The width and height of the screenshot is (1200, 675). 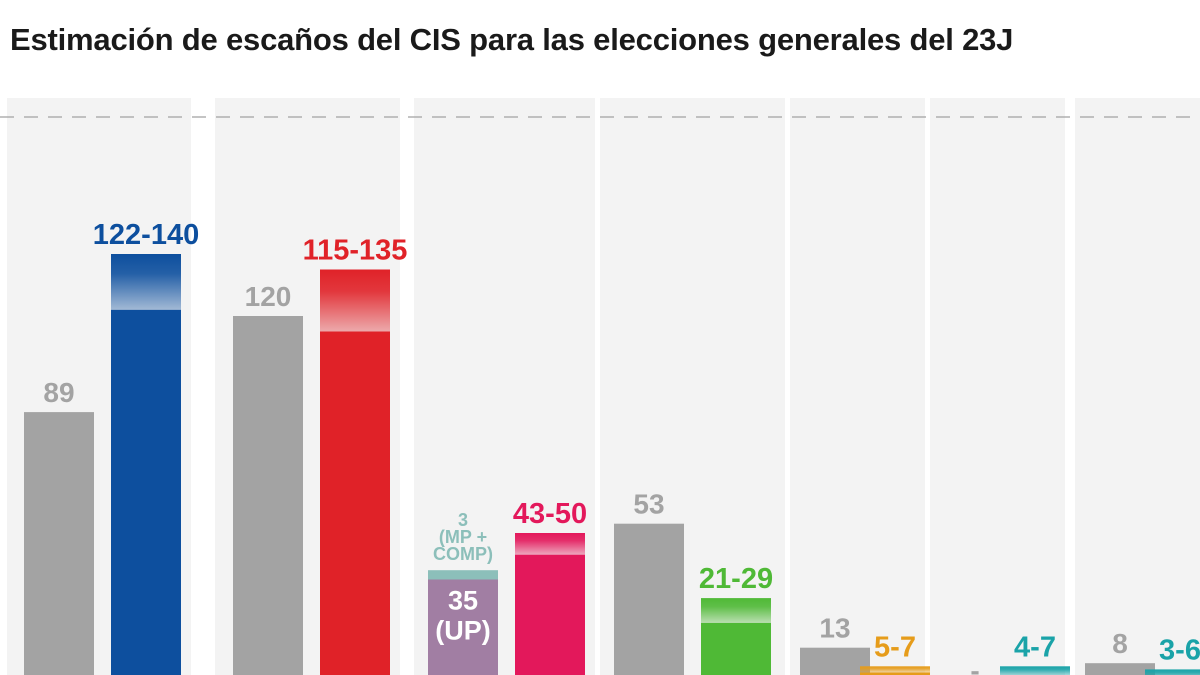 What do you see at coordinates (648, 504) in the screenshot?
I see `previous-label-3: 53` at bounding box center [648, 504].